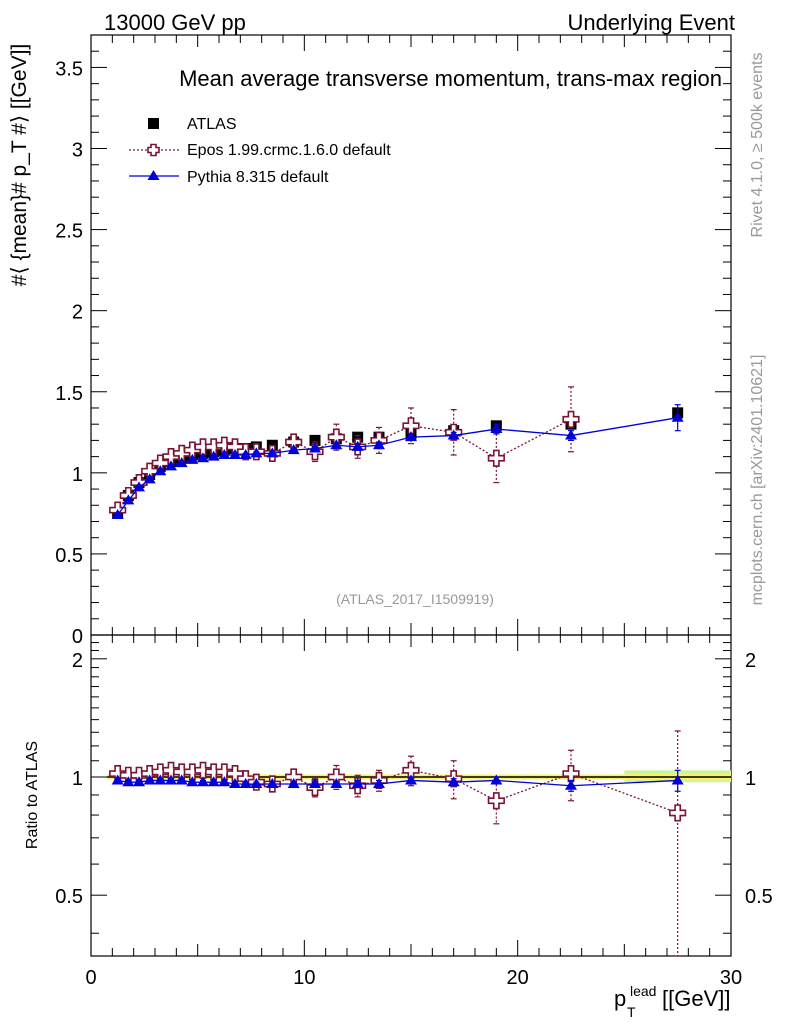 This screenshot has width=786, height=1024. Describe the element at coordinates (258, 177) in the screenshot. I see `legend-pythia-label: Pythia 8.315 default` at that location.